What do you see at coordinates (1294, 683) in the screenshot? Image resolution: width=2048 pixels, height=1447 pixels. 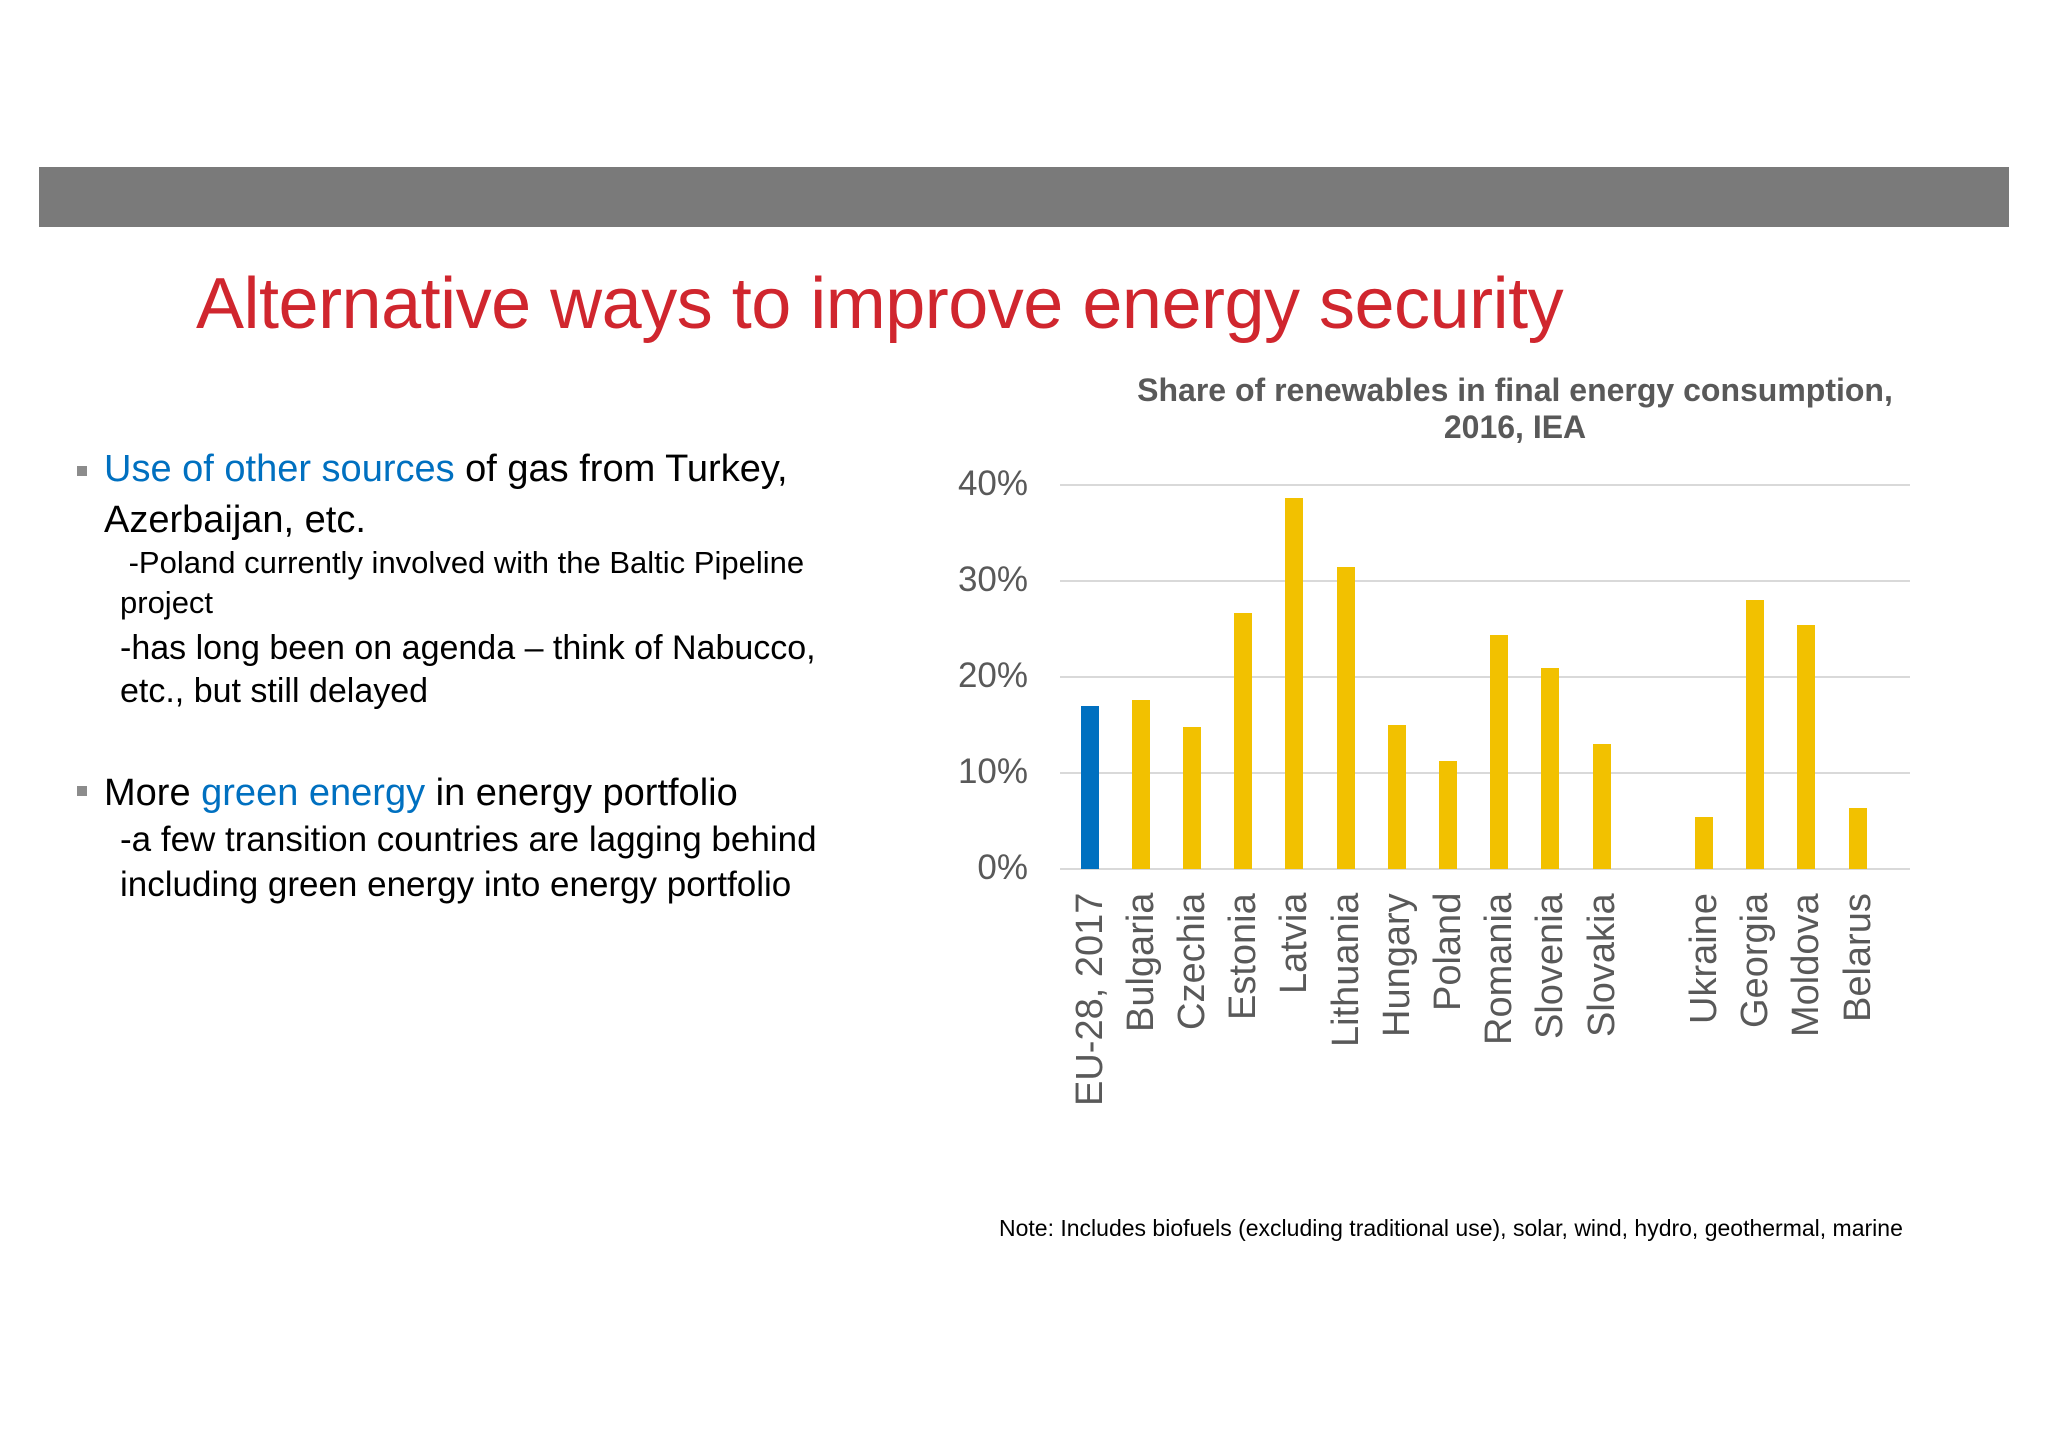 I see `bar-latvia` at bounding box center [1294, 683].